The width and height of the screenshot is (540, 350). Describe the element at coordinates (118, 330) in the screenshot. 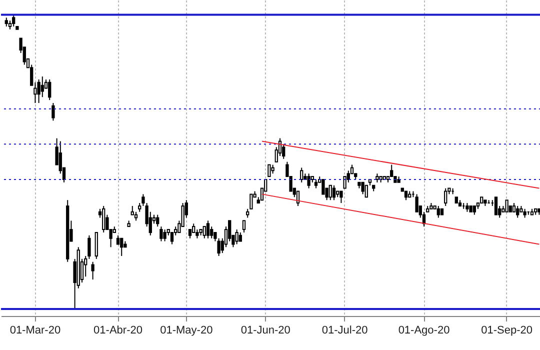

I see `x-tick-label: 01-Abr-20` at that location.